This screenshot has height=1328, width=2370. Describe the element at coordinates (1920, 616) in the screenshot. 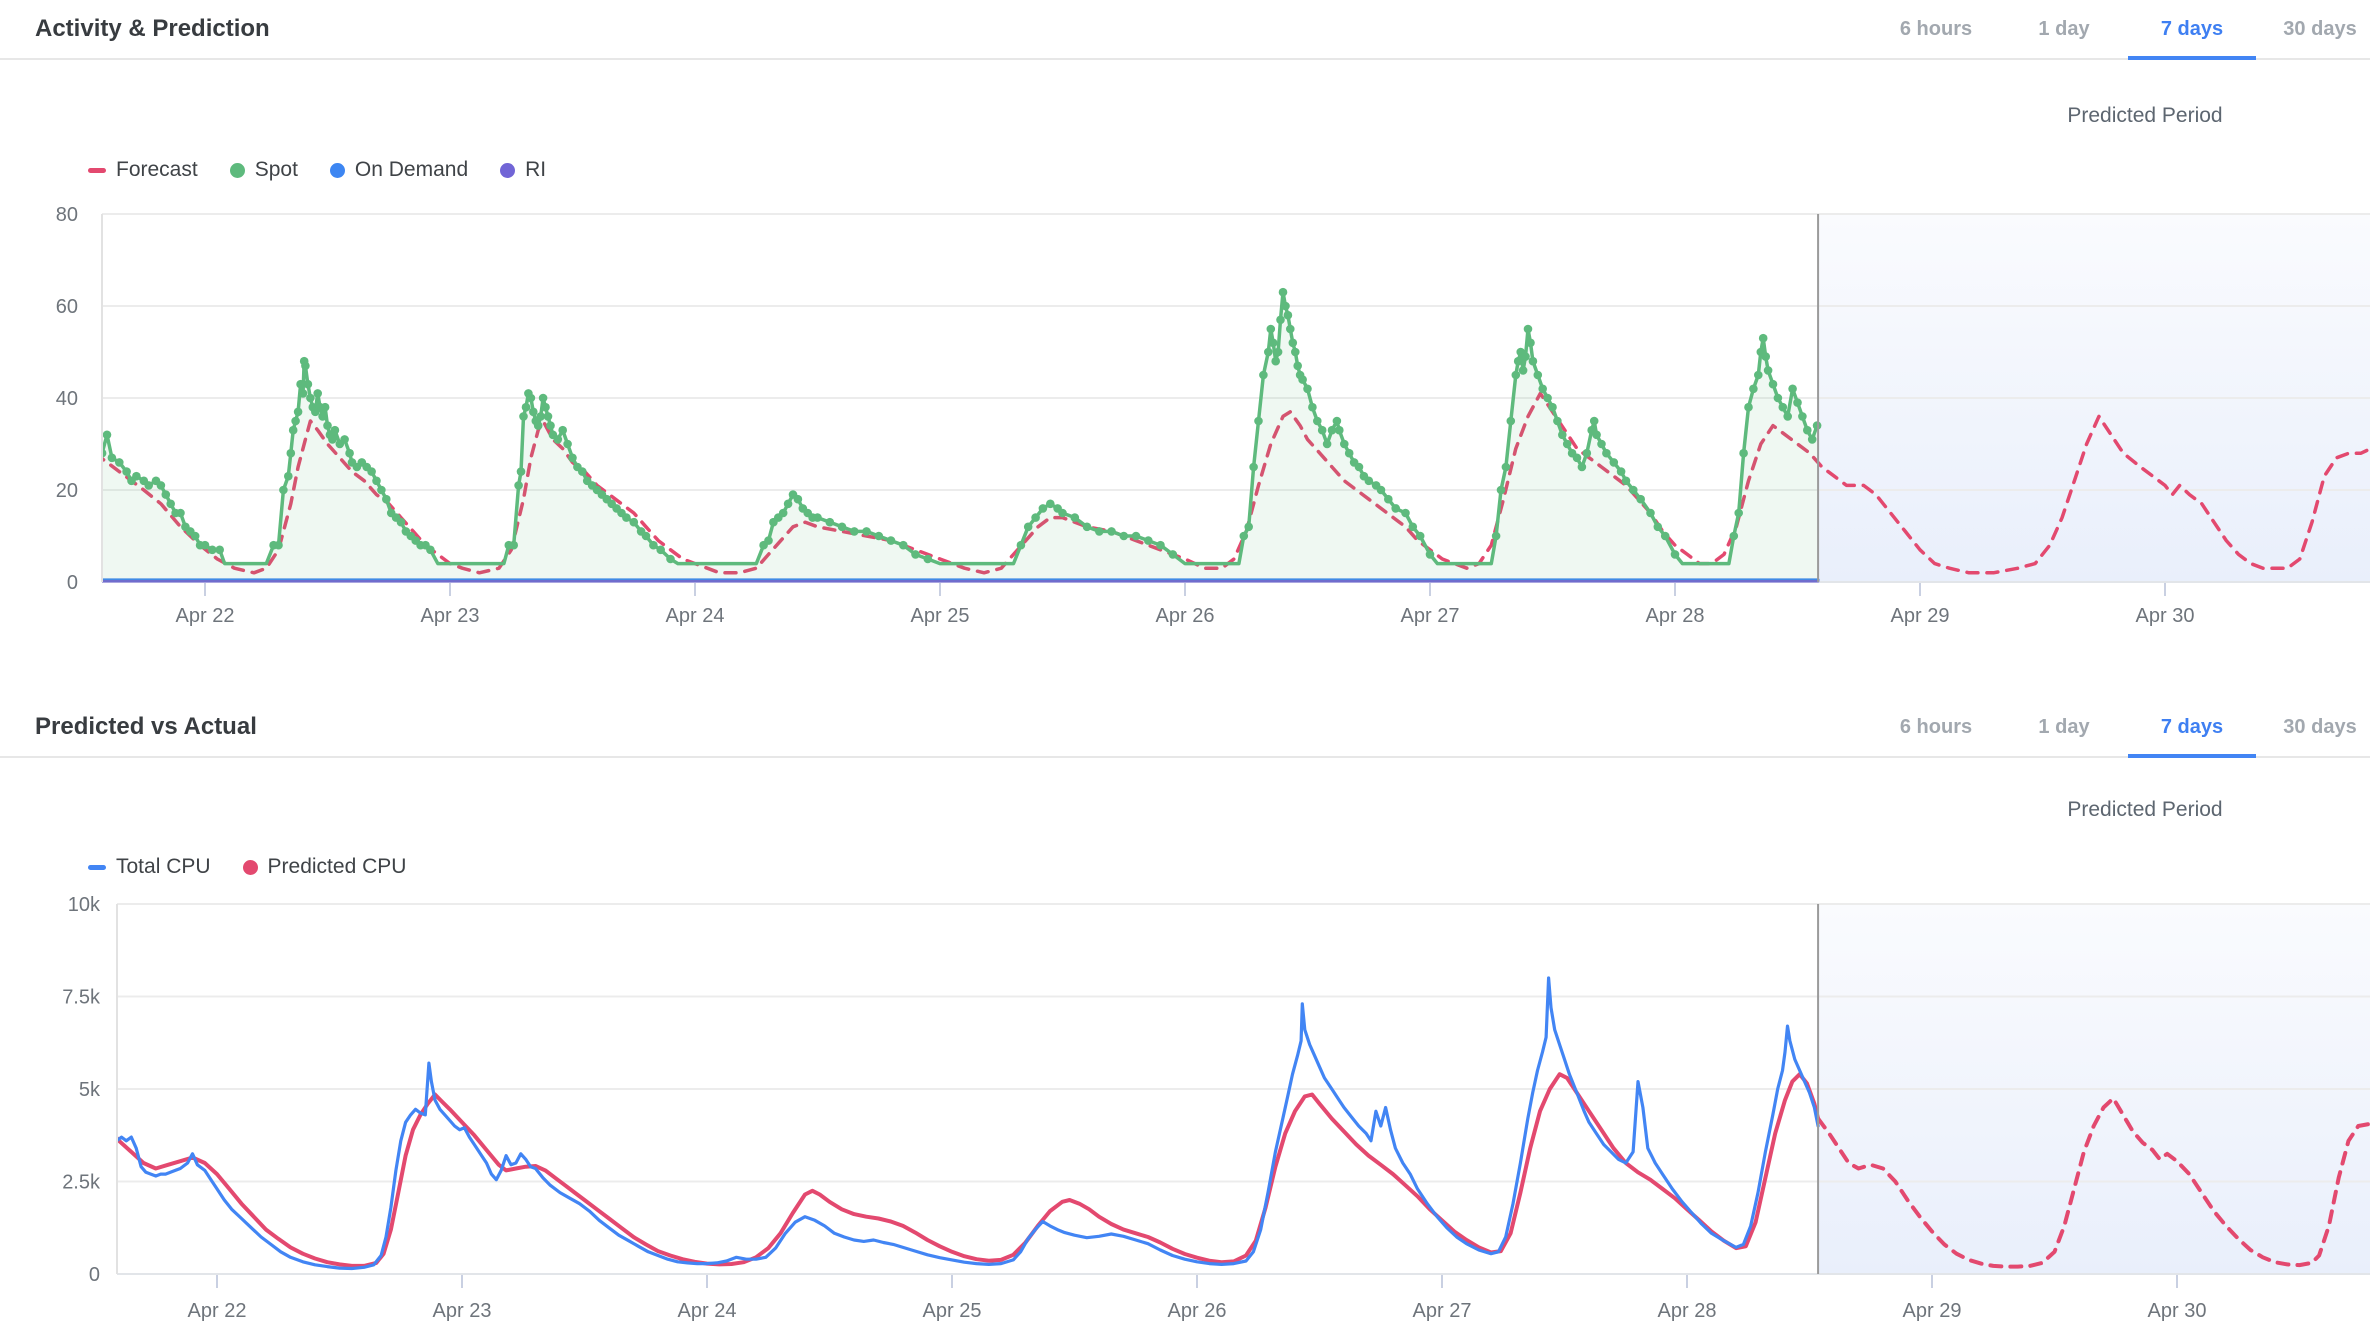

I see `x-axis-tick-label: Apr 29` at that location.